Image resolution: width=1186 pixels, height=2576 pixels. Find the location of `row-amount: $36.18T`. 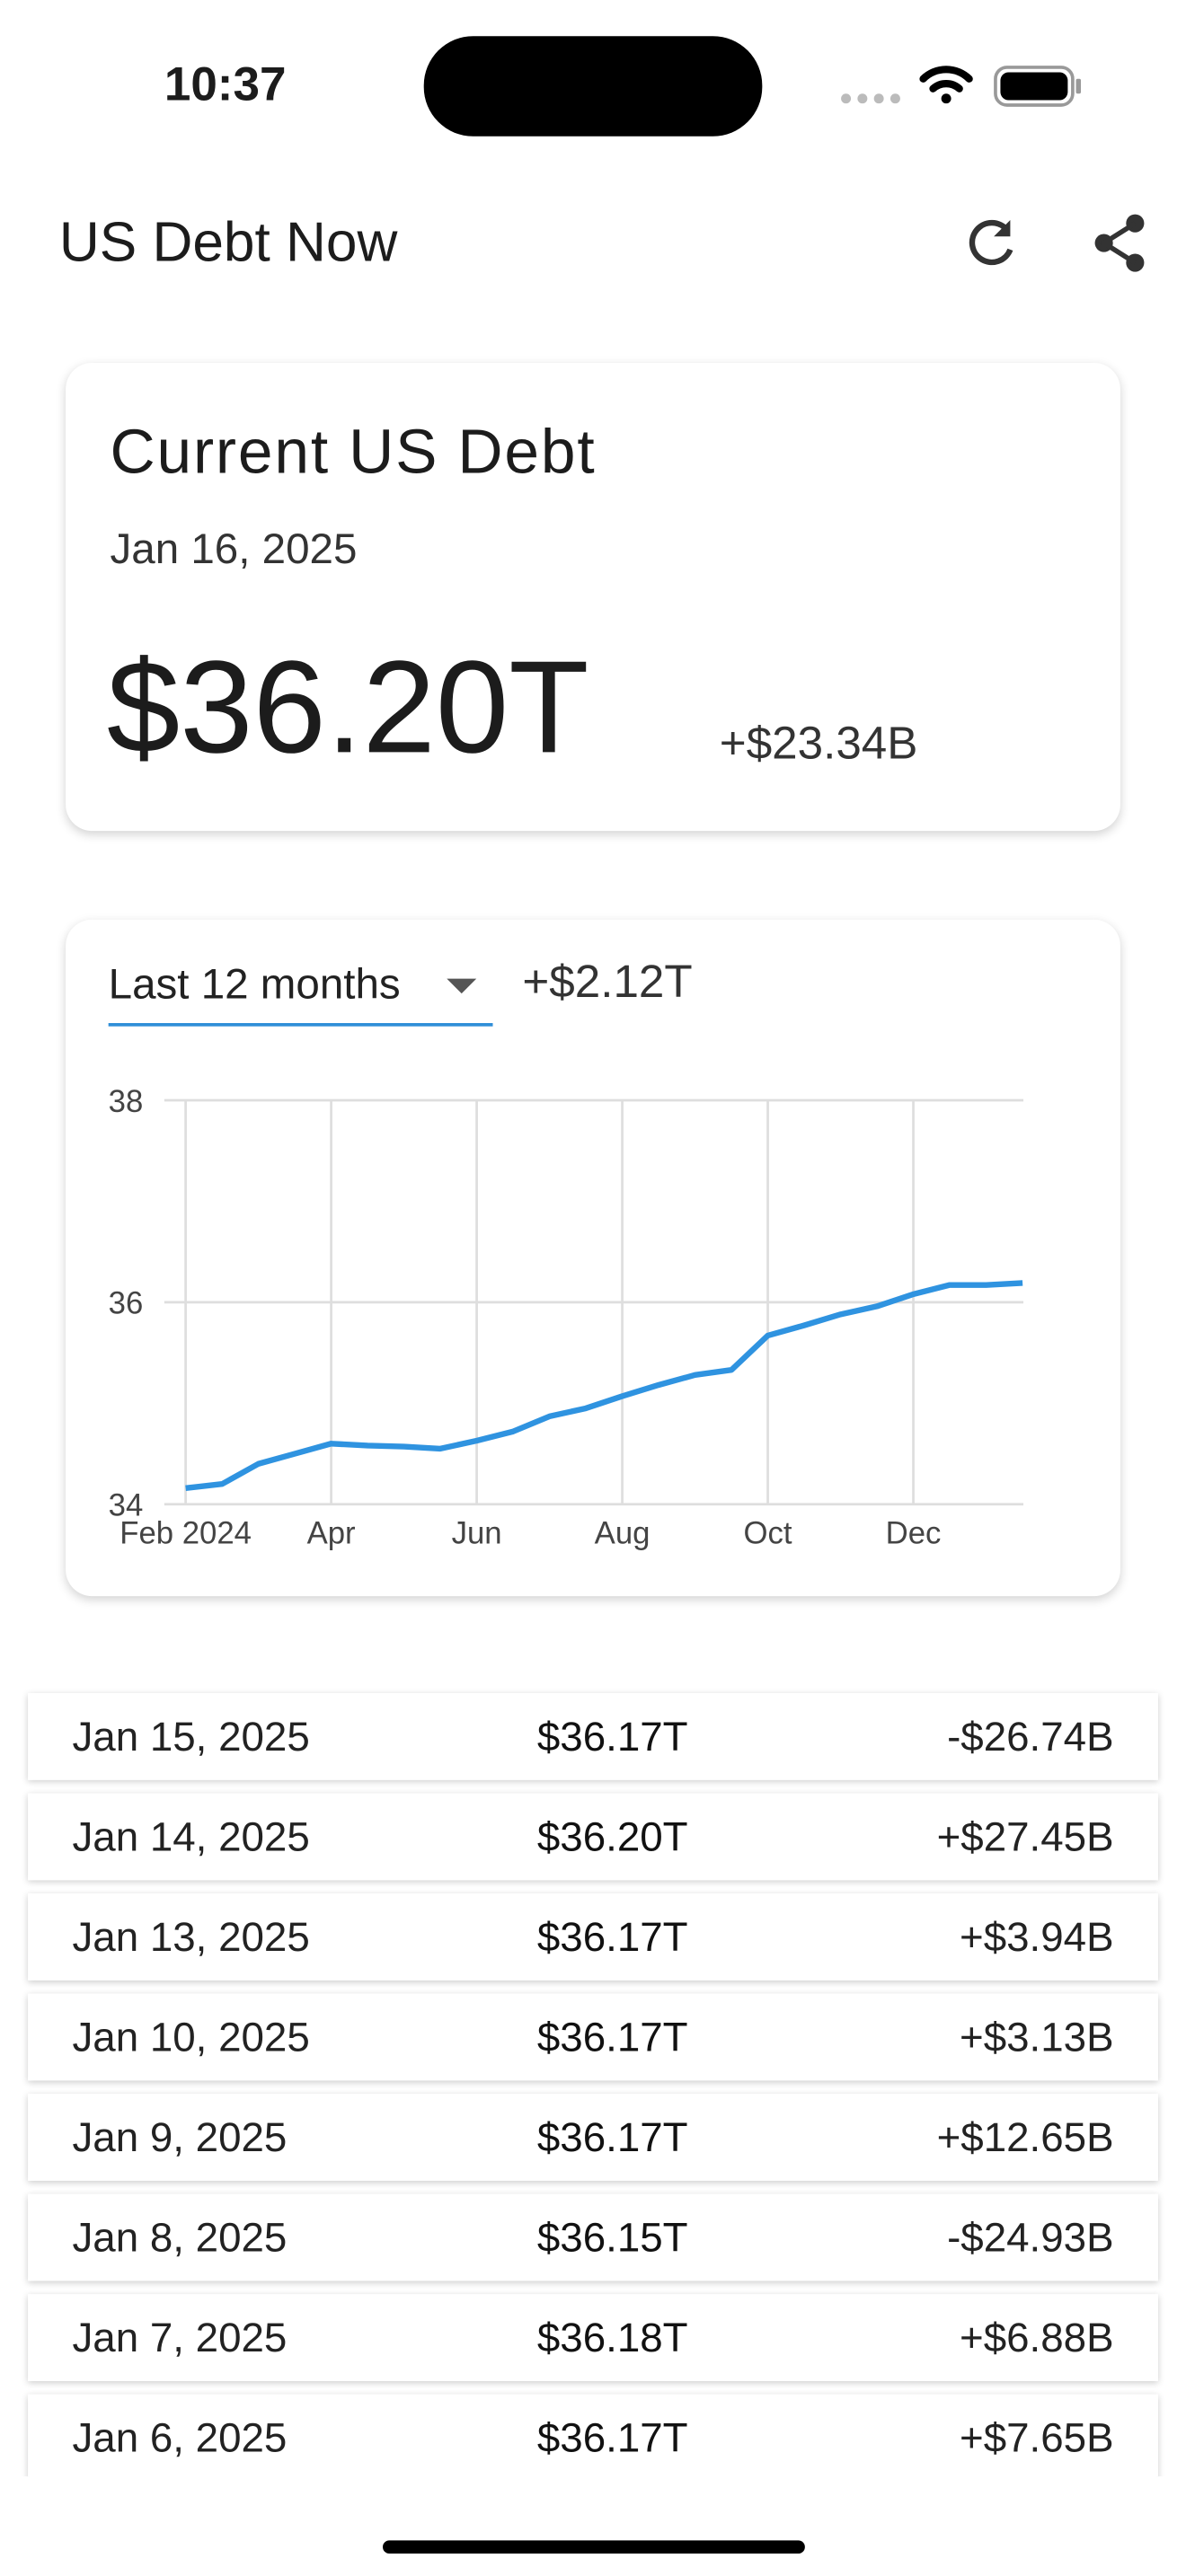

row-amount: $36.18T is located at coordinates (612, 2338).